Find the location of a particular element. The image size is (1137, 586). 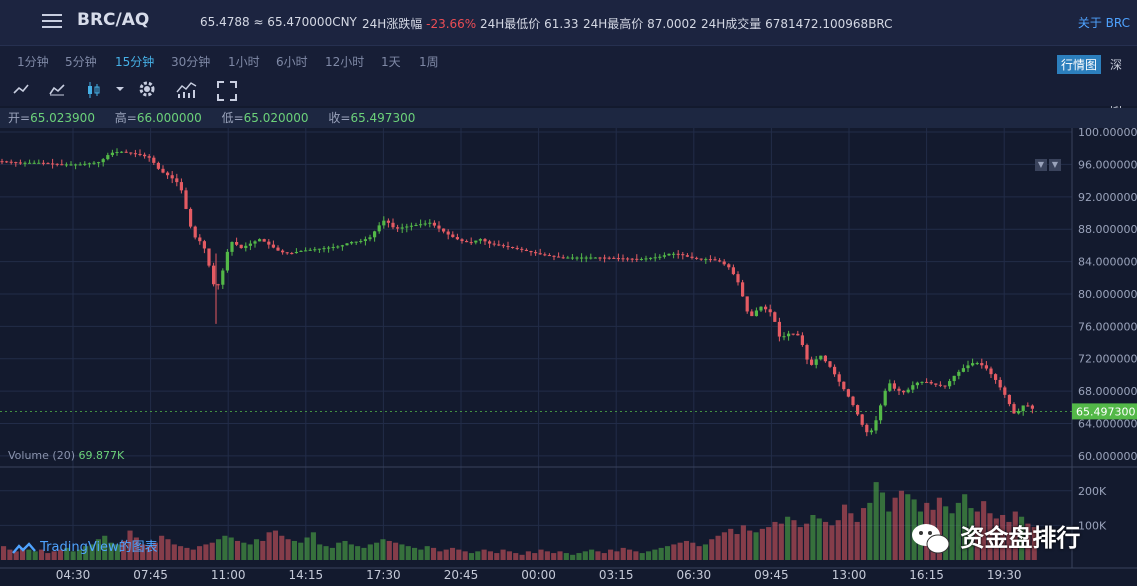

volume-label: Volume (20) is located at coordinates (41, 455).